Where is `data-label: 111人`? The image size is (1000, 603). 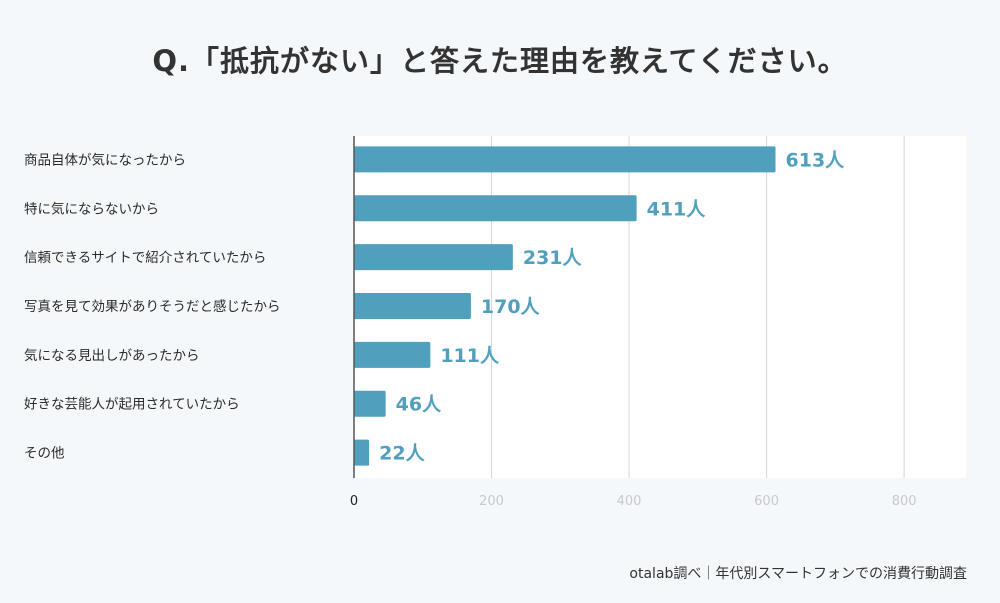
data-label: 111人 is located at coordinates (470, 356).